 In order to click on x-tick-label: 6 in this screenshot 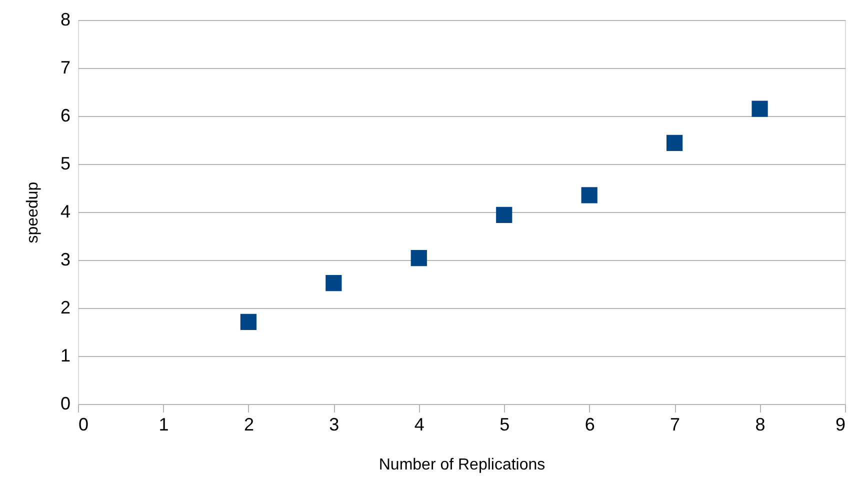, I will do `click(589, 424)`.